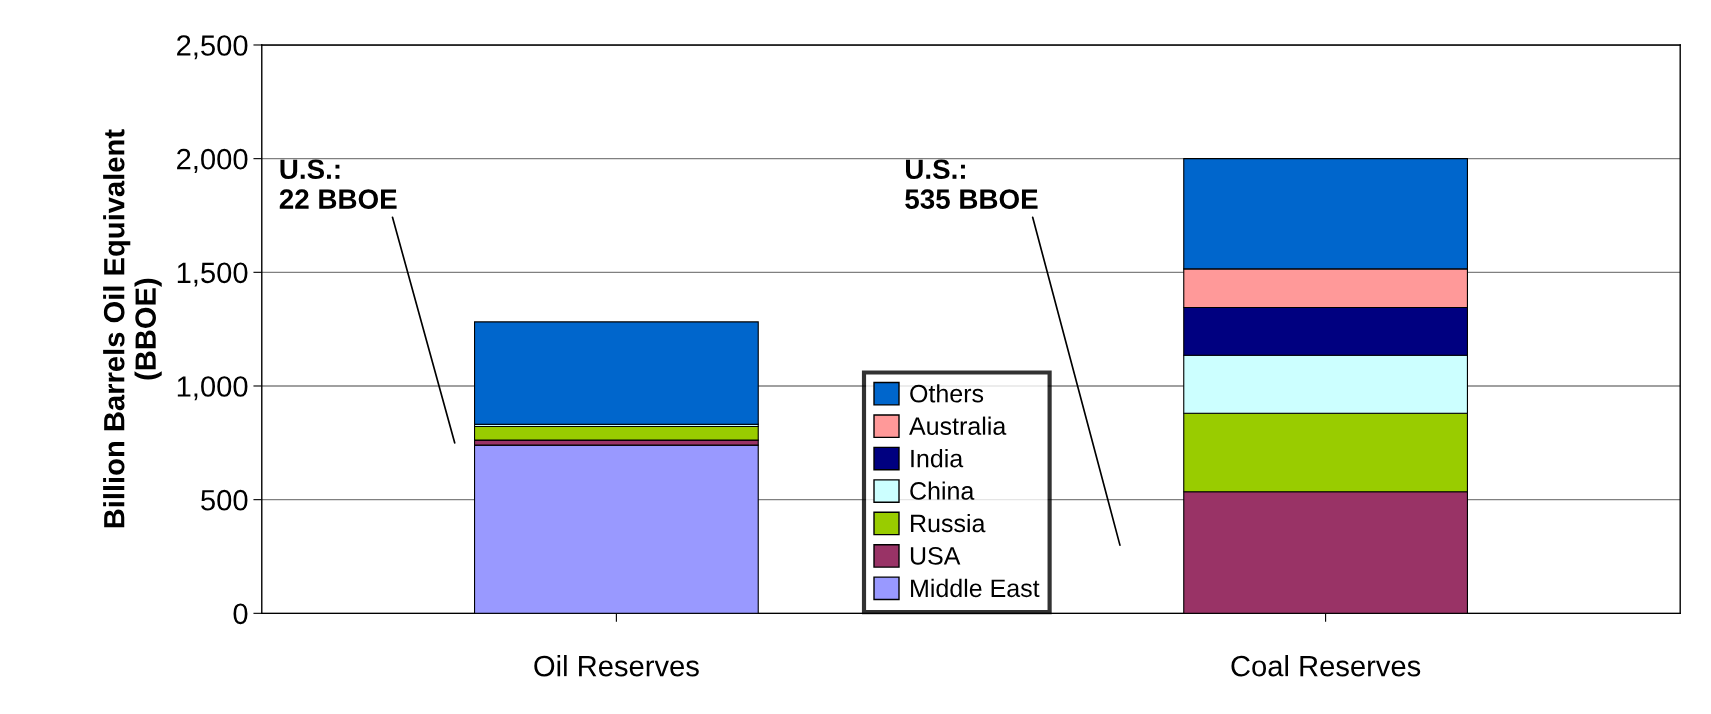  What do you see at coordinates (971, 184) in the screenshot?
I see `annotation: U.S.: 535 BBOE` at bounding box center [971, 184].